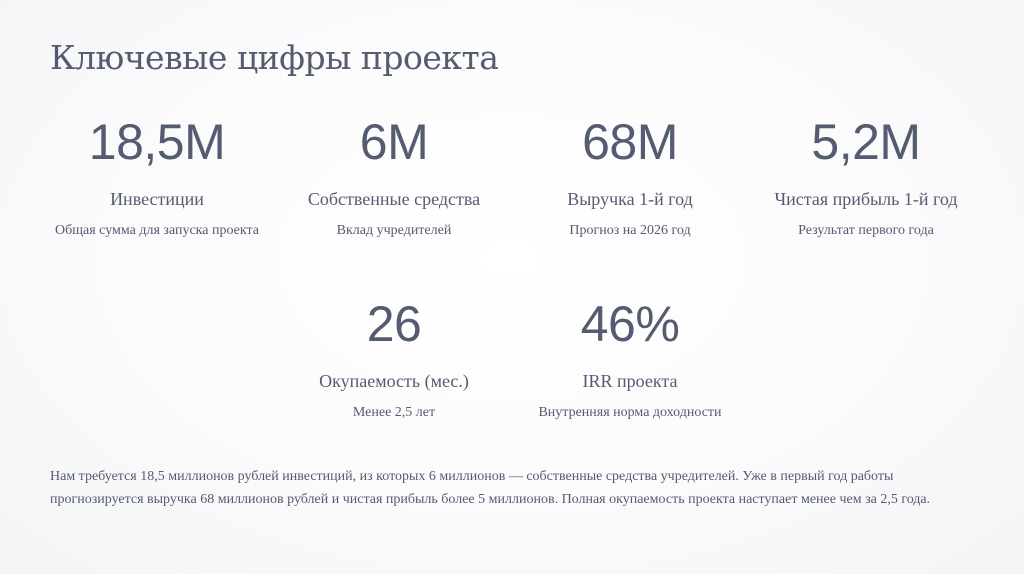  Describe the element at coordinates (630, 199) in the screenshot. I see `metric-label: Выручка 1-й год` at that location.